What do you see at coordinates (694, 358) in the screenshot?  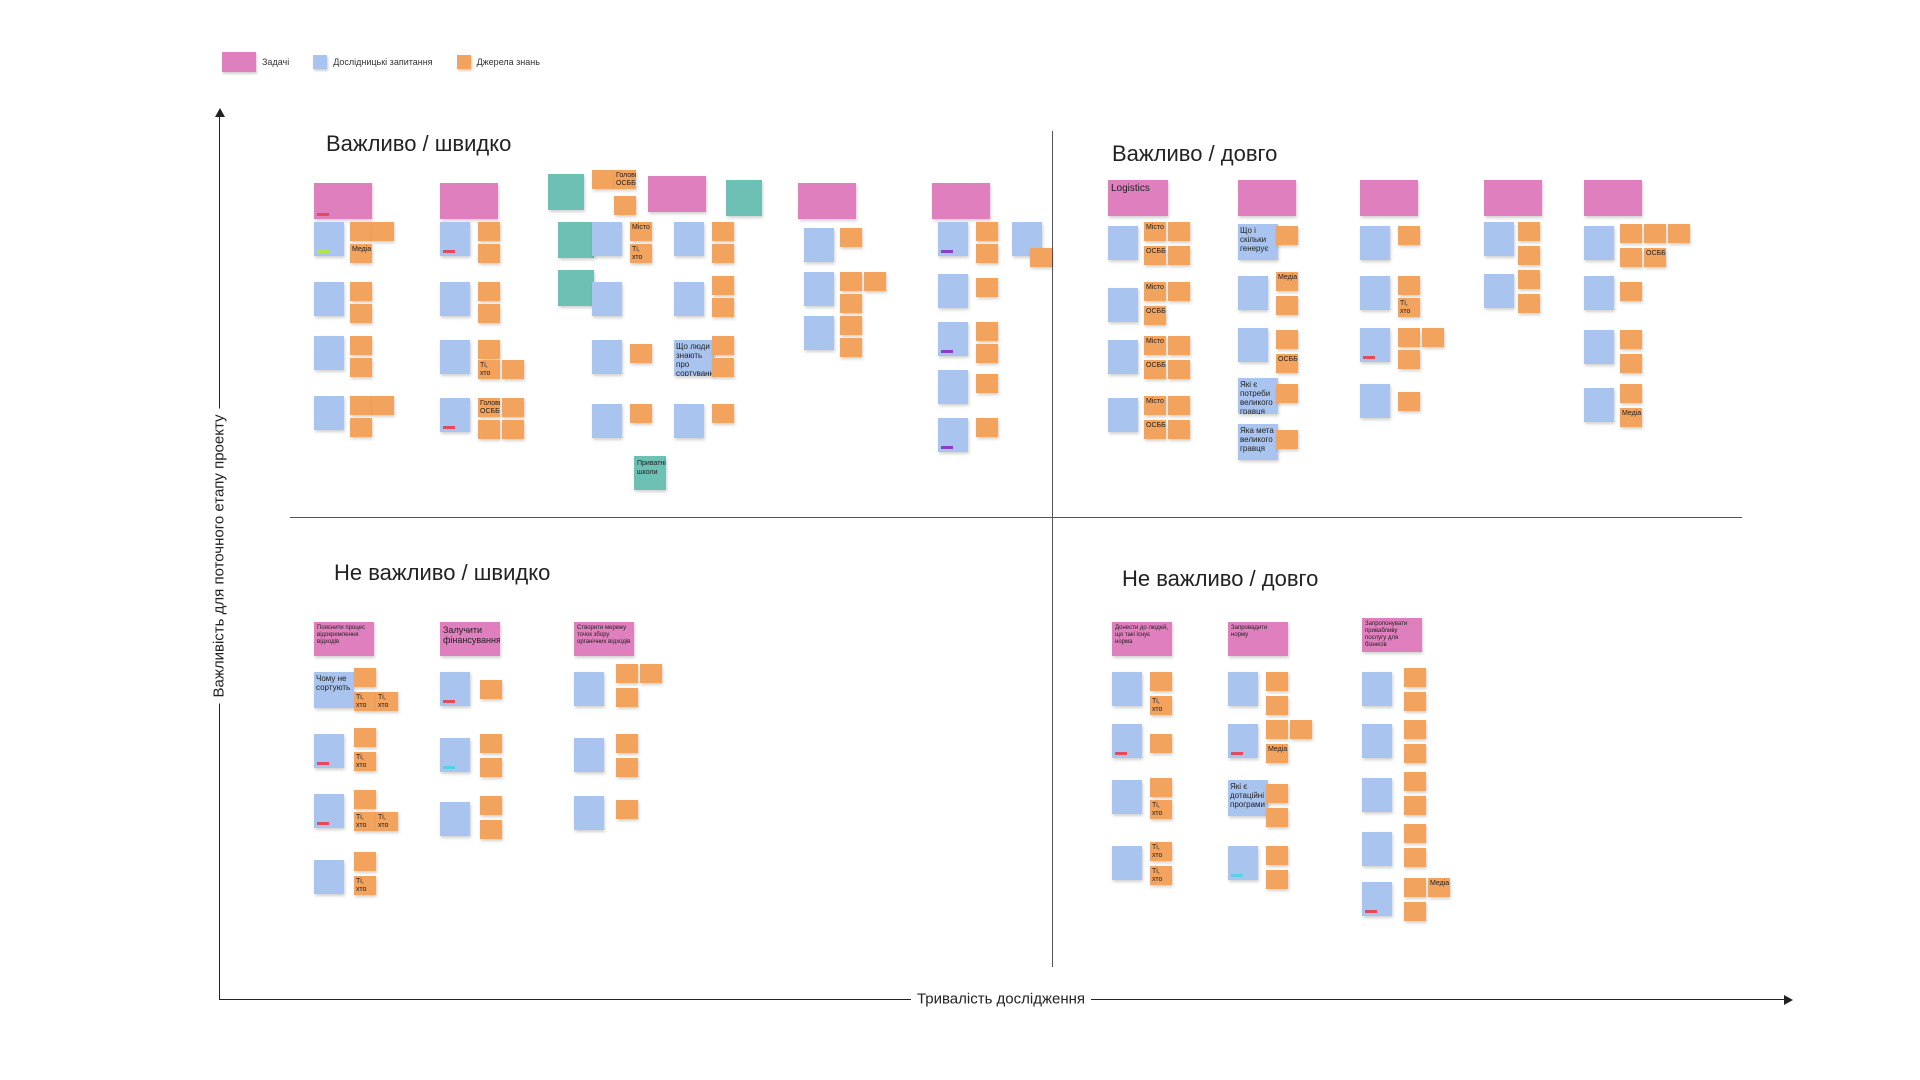 I see `sticky-note-question: Що люди знають про сортування` at bounding box center [694, 358].